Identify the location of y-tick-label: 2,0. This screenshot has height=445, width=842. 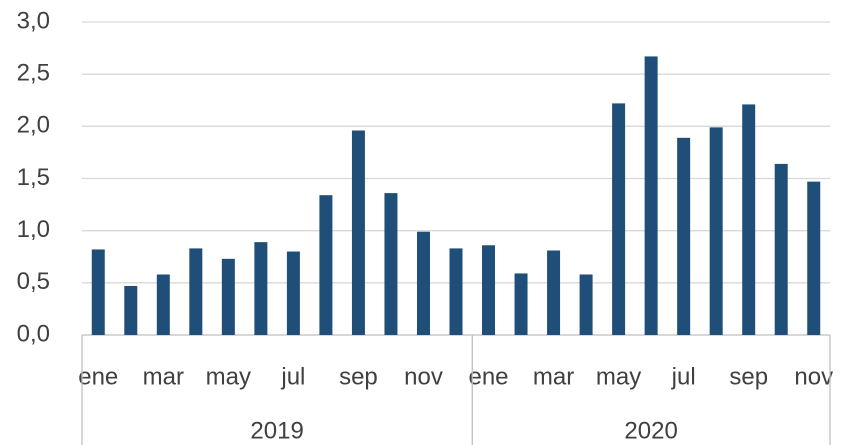
(33, 125).